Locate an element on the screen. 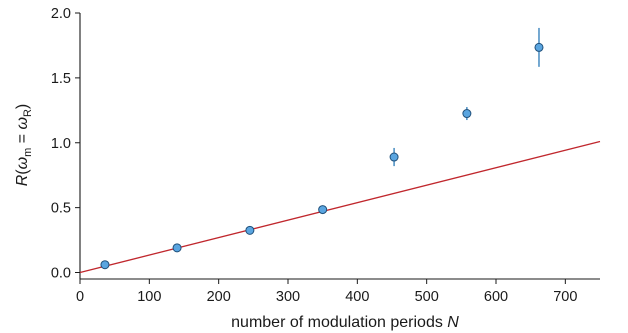 The image size is (628, 333). x-tick-label: 0 is located at coordinates (80, 297).